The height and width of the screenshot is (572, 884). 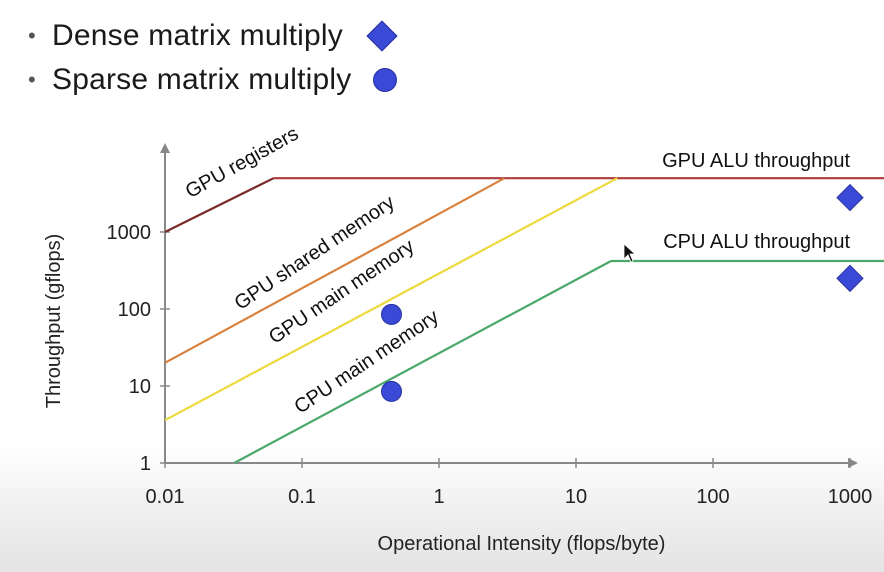 What do you see at coordinates (756, 161) in the screenshot?
I see `series-label-gpu-alu-throughput: GPU ALU throughput` at bounding box center [756, 161].